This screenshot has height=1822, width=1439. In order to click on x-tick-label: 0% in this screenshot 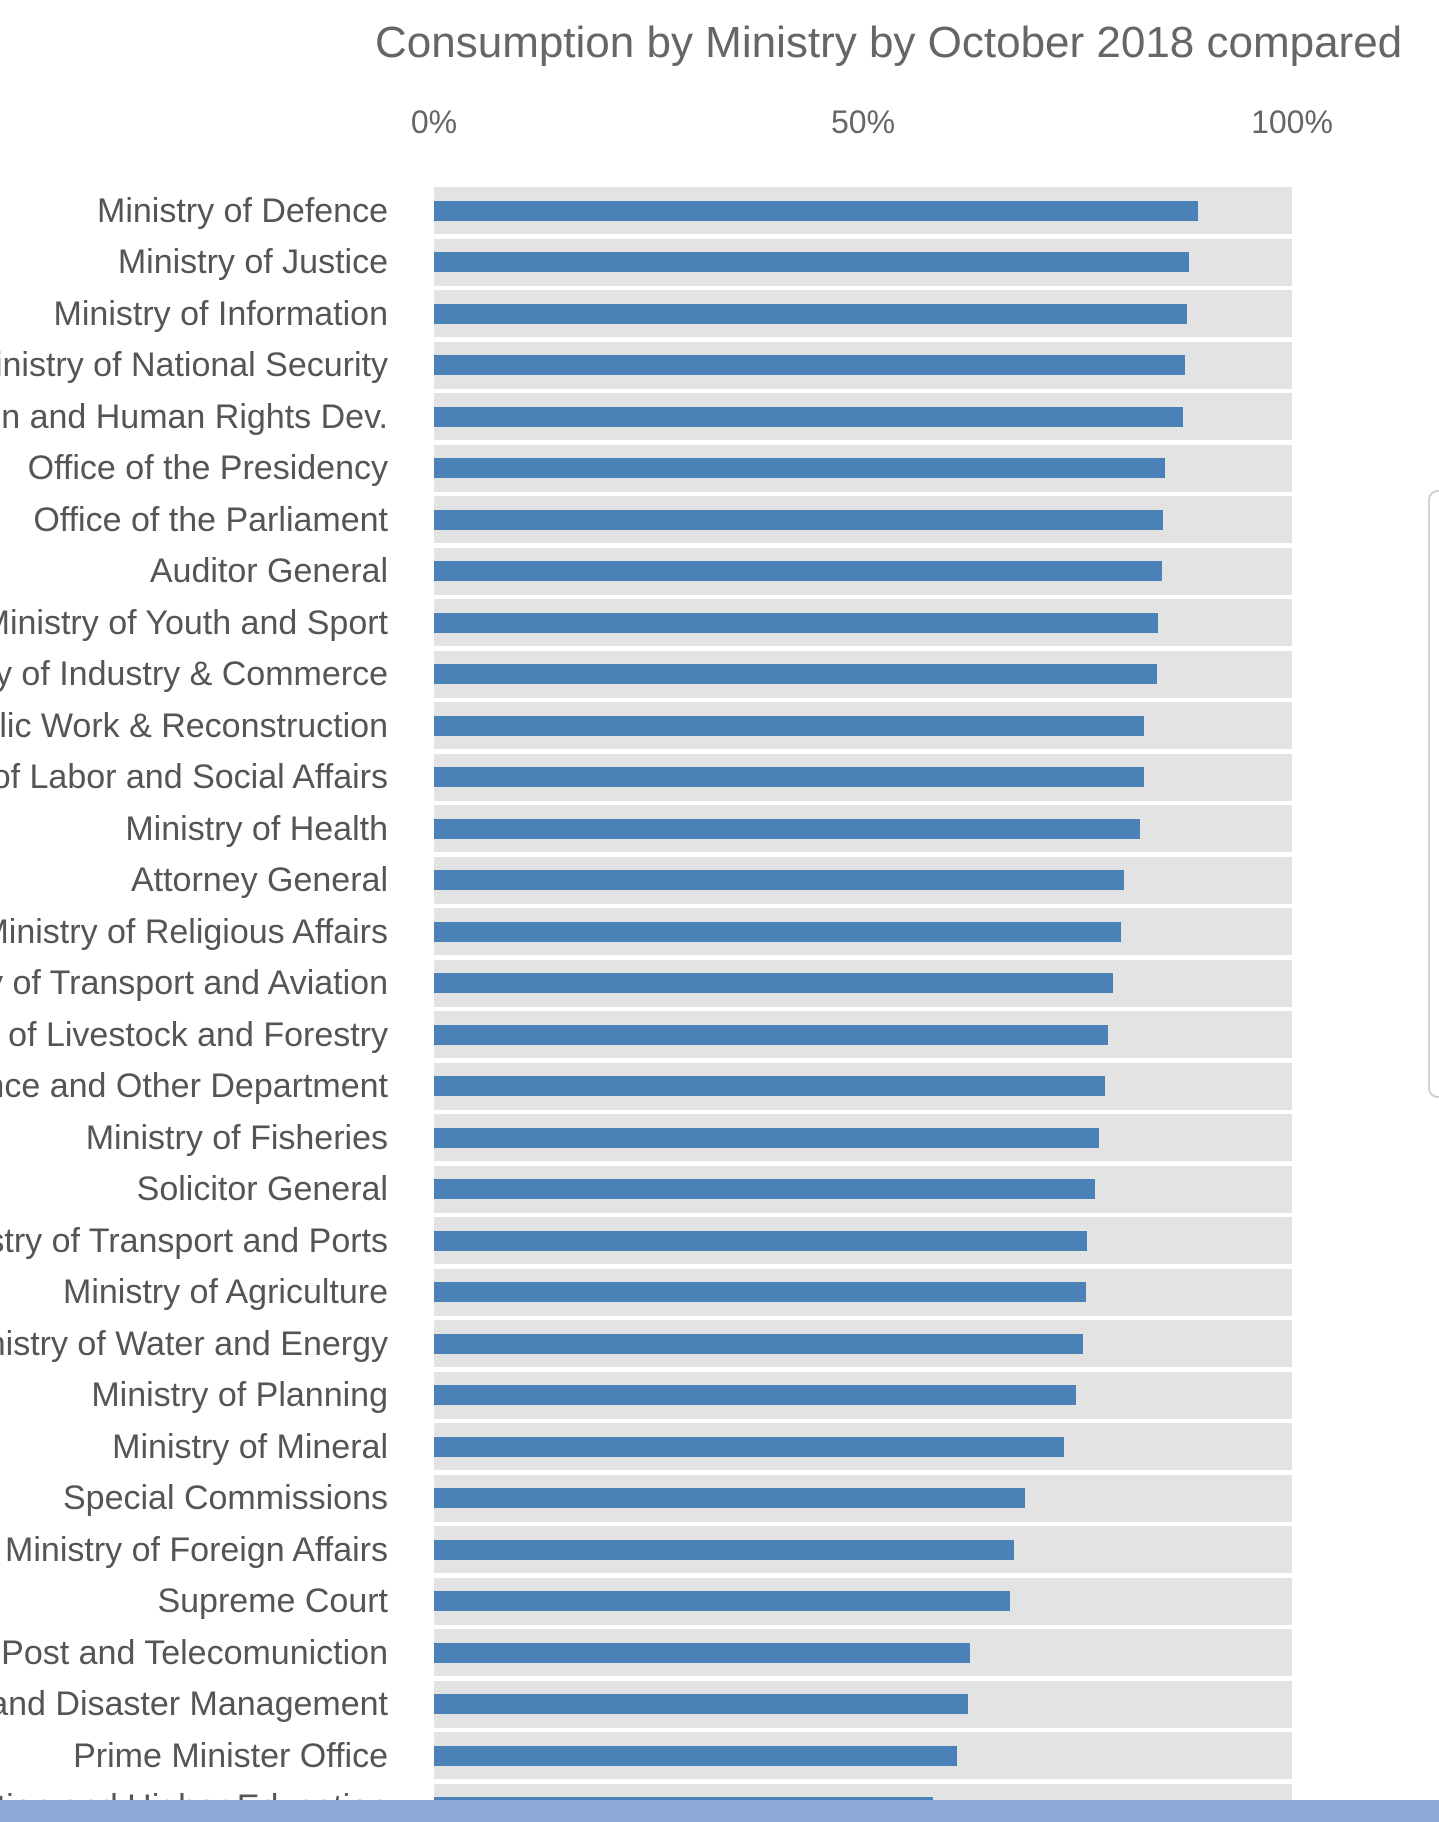, I will do `click(434, 122)`.